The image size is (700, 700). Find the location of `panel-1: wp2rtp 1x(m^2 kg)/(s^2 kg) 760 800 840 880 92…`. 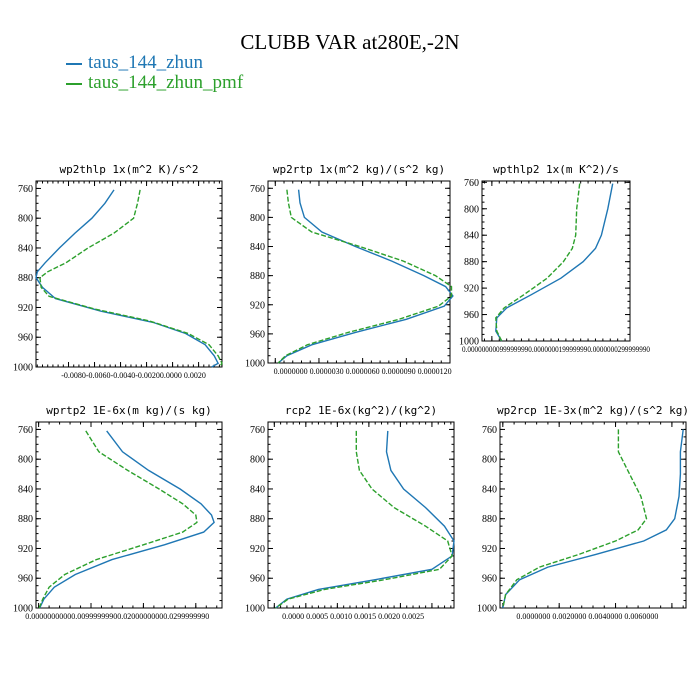

panel-1: wp2rtp 1x(m^2 kg)/(s^2 kg) 760 800 840 880 92… is located at coordinates (349, 269).